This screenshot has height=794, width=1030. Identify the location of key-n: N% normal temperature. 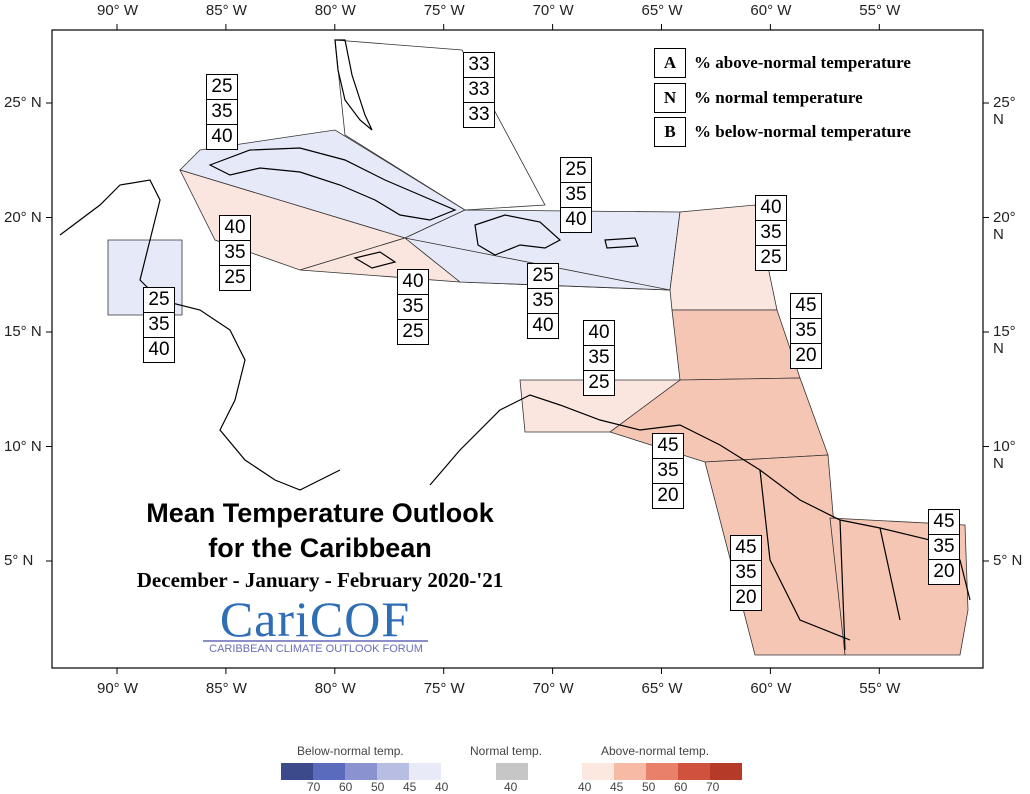
(758, 98).